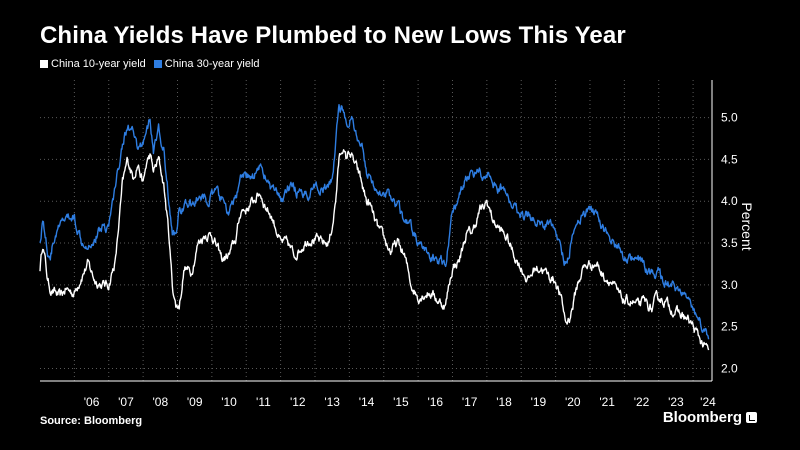 The image size is (800, 450). What do you see at coordinates (729, 243) in the screenshot?
I see `y-tick-label: 3.5` at bounding box center [729, 243].